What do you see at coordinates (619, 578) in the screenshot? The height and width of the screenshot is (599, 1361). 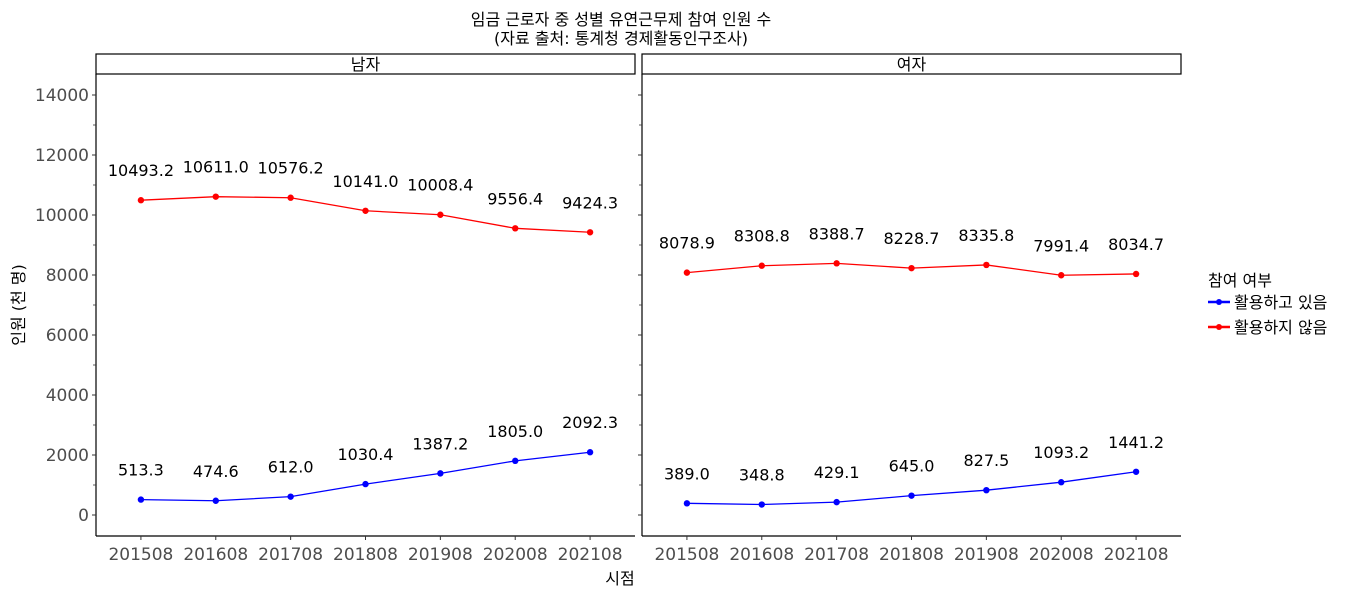 I see `x-axis-label: 시점` at bounding box center [619, 578].